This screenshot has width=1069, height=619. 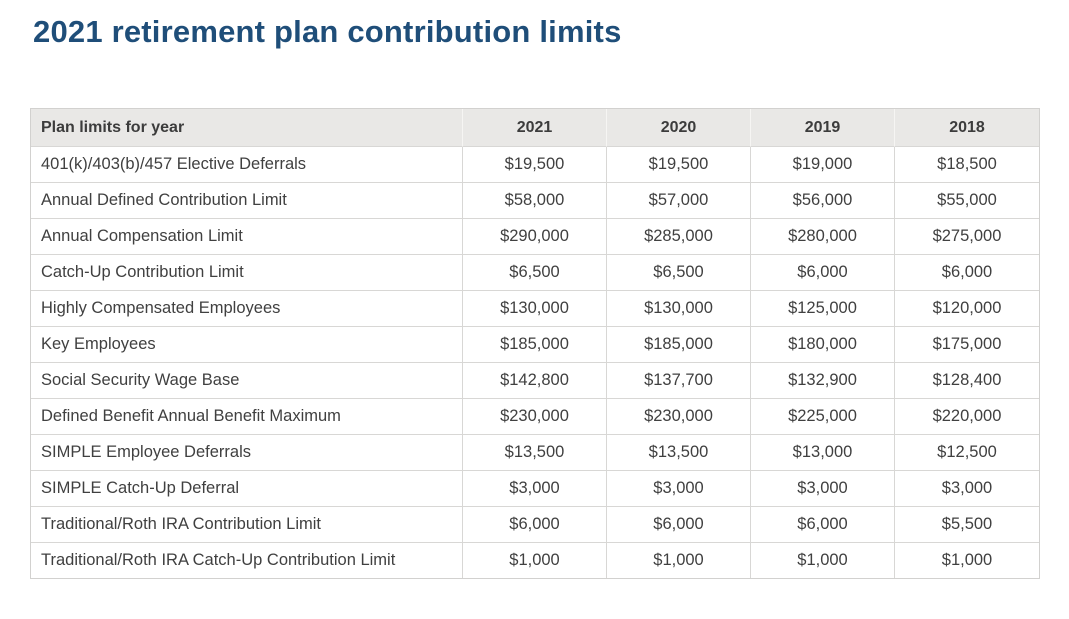 I want to click on row-label: Traditional/Roth IRA Contribution Limit, so click(x=247, y=525).